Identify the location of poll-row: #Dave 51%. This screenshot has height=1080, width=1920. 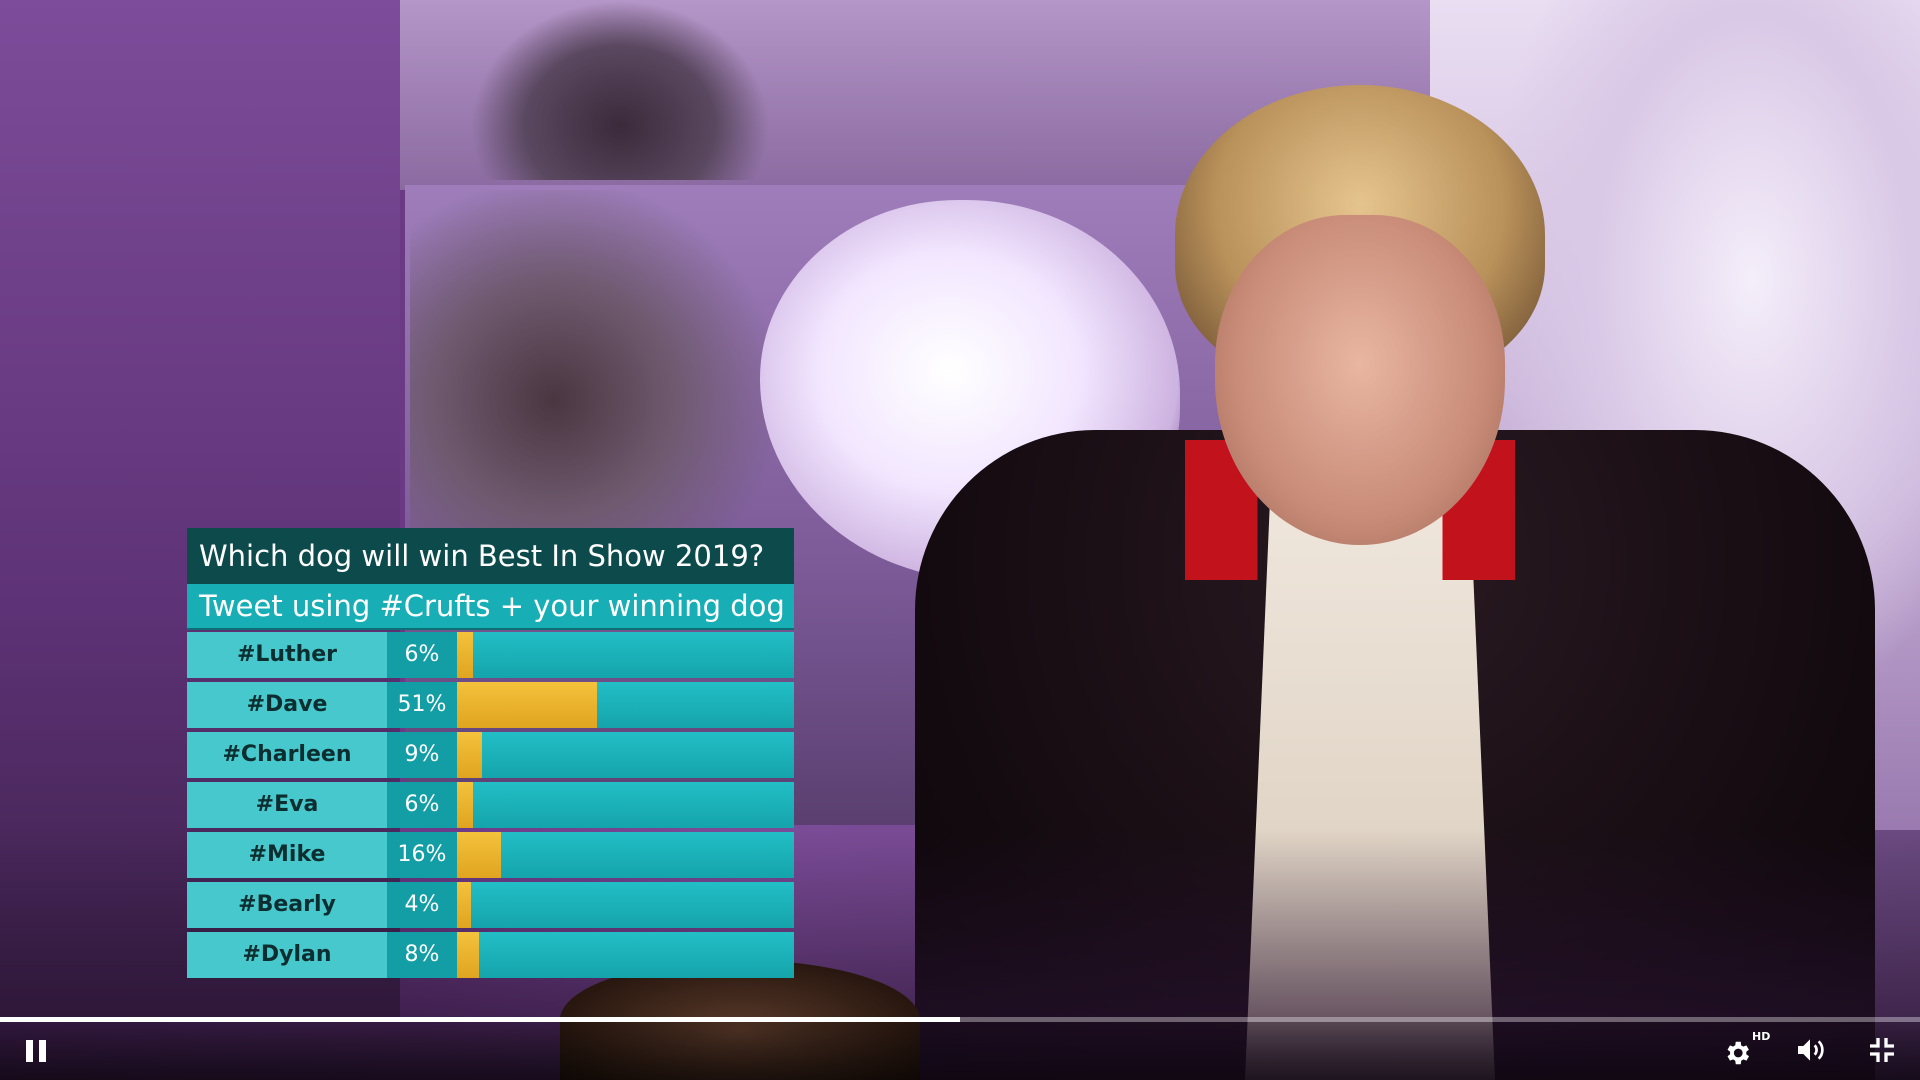
(490, 705).